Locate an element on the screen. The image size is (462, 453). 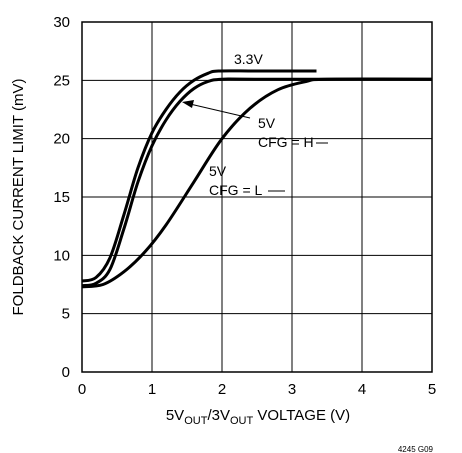
y-axis-label: FOLDBACK CURRENT LIMIT (mV) is located at coordinates (18, 197).